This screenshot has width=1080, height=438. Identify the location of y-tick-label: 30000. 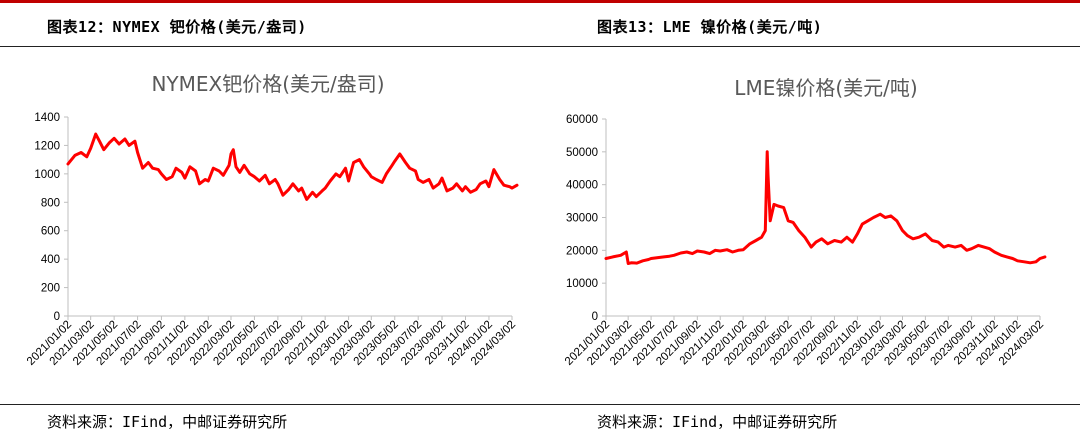
(582, 219).